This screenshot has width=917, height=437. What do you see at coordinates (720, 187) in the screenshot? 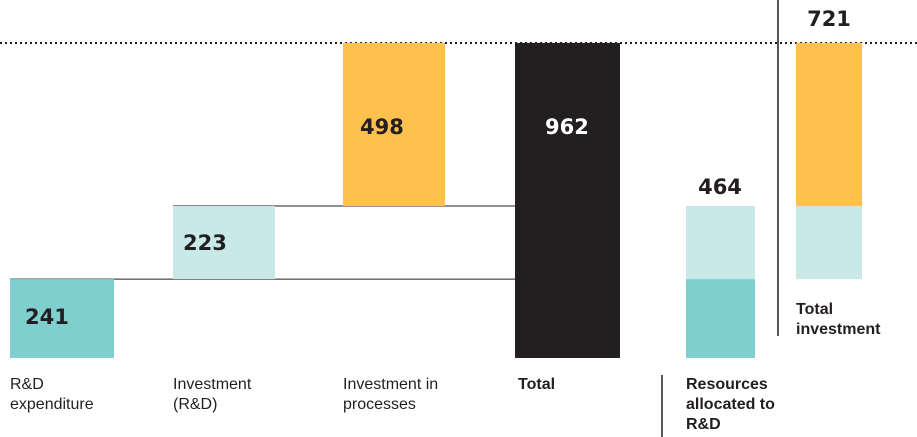
I see `value-label: 464` at bounding box center [720, 187].